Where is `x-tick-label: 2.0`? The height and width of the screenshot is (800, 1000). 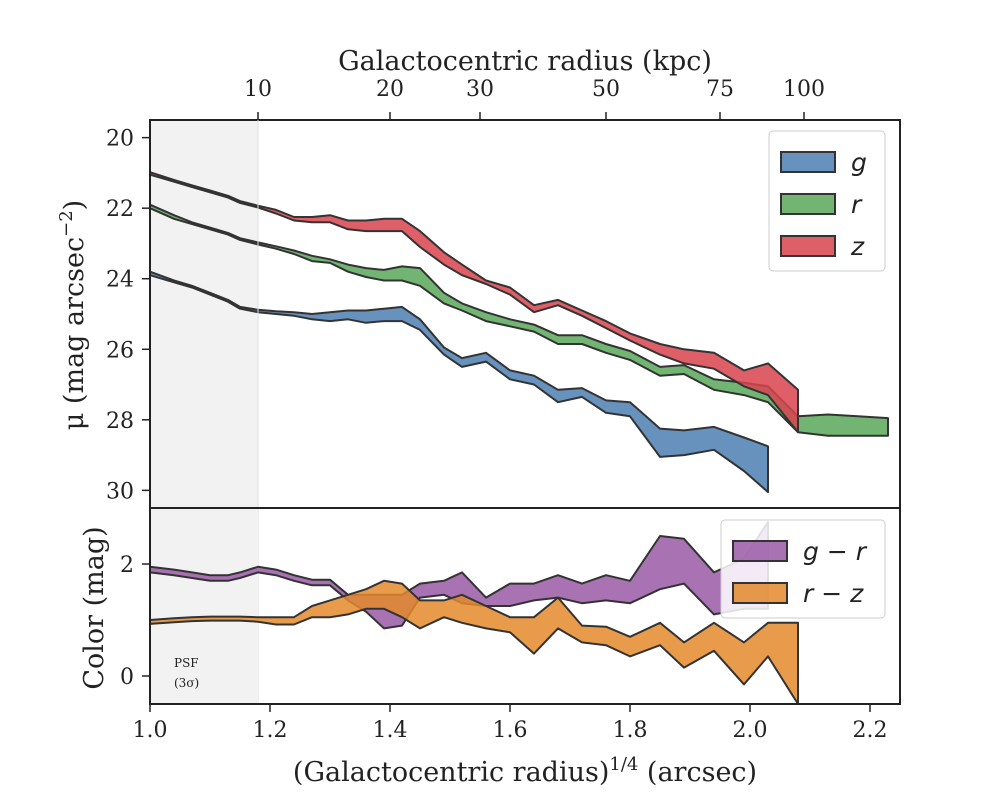 x-tick-label: 2.0 is located at coordinates (750, 730).